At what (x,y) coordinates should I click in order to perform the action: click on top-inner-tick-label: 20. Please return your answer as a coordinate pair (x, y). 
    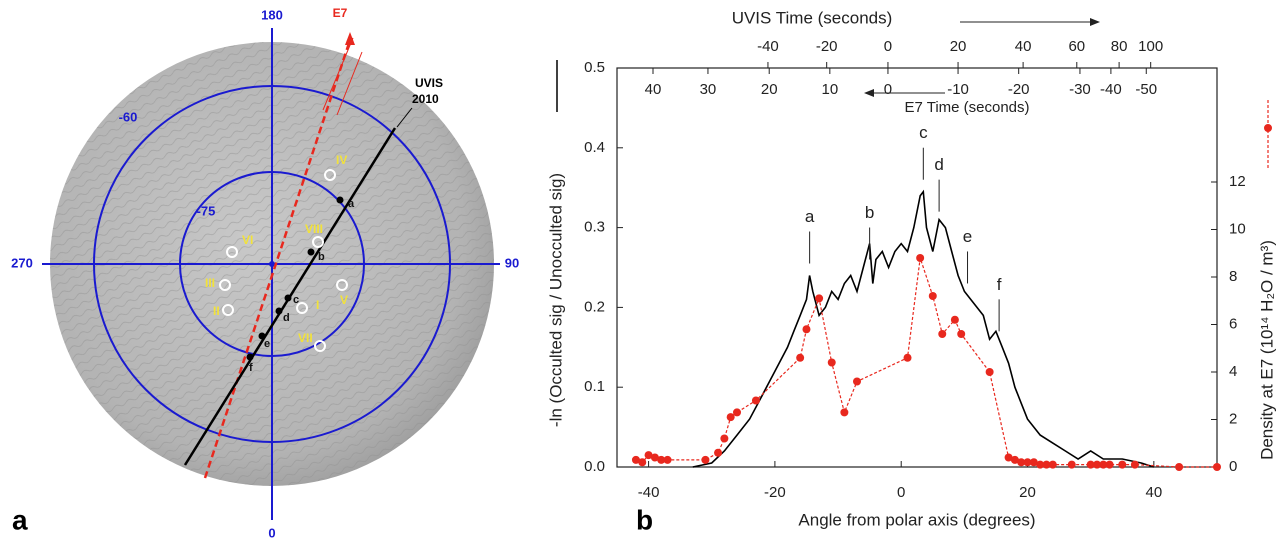
    Looking at the image, I should click on (769, 89).